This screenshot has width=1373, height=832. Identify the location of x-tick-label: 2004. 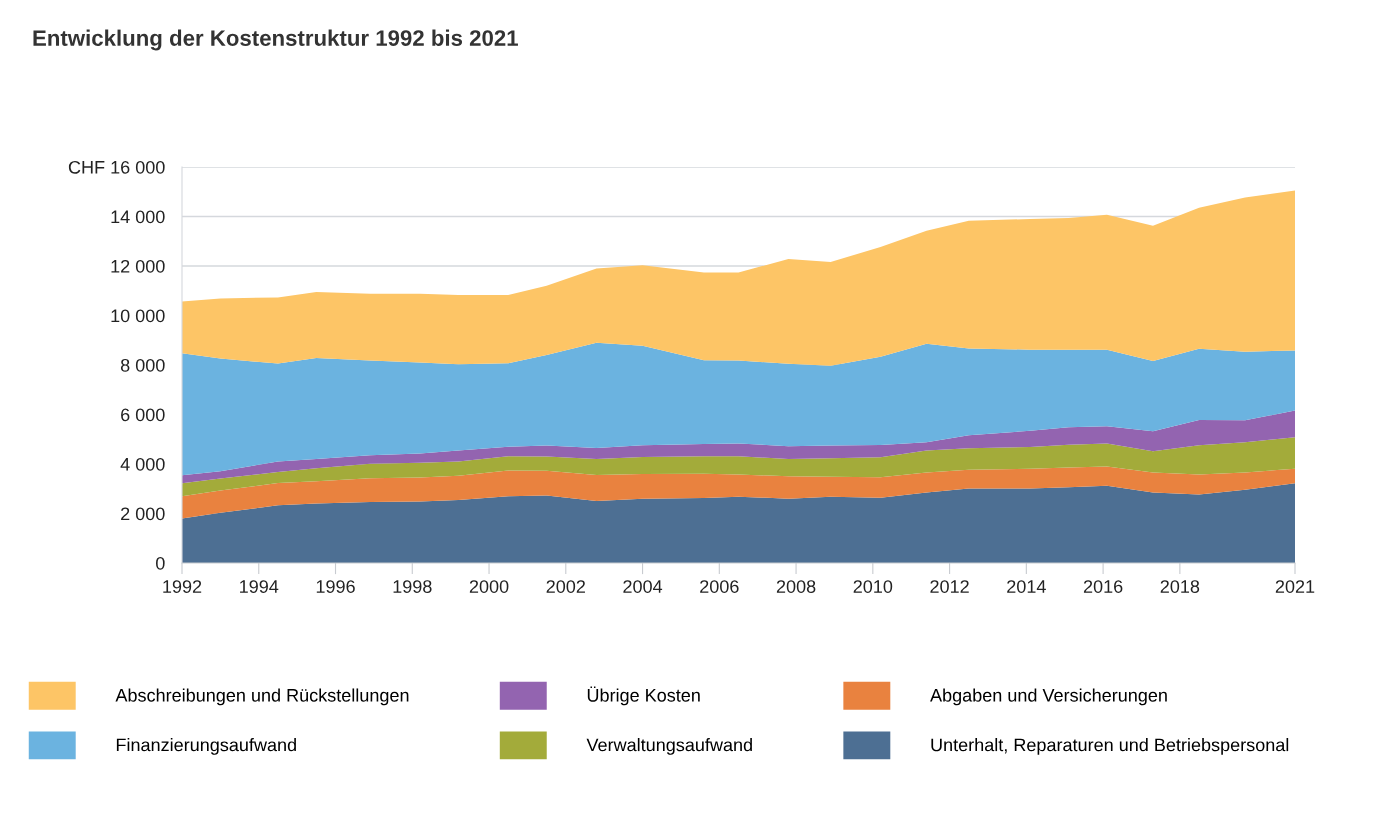
(643, 586).